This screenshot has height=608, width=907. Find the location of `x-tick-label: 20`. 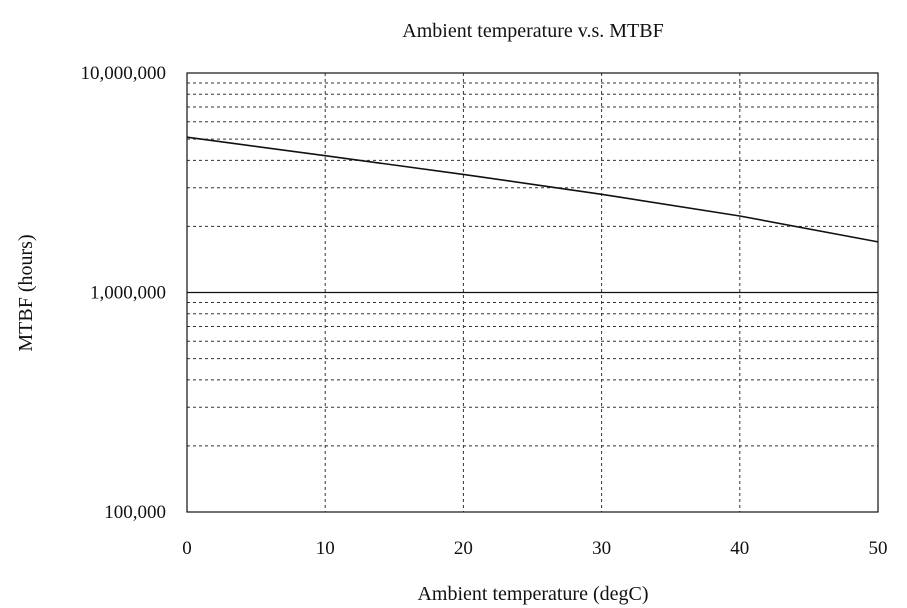

x-tick-label: 20 is located at coordinates (463, 548).